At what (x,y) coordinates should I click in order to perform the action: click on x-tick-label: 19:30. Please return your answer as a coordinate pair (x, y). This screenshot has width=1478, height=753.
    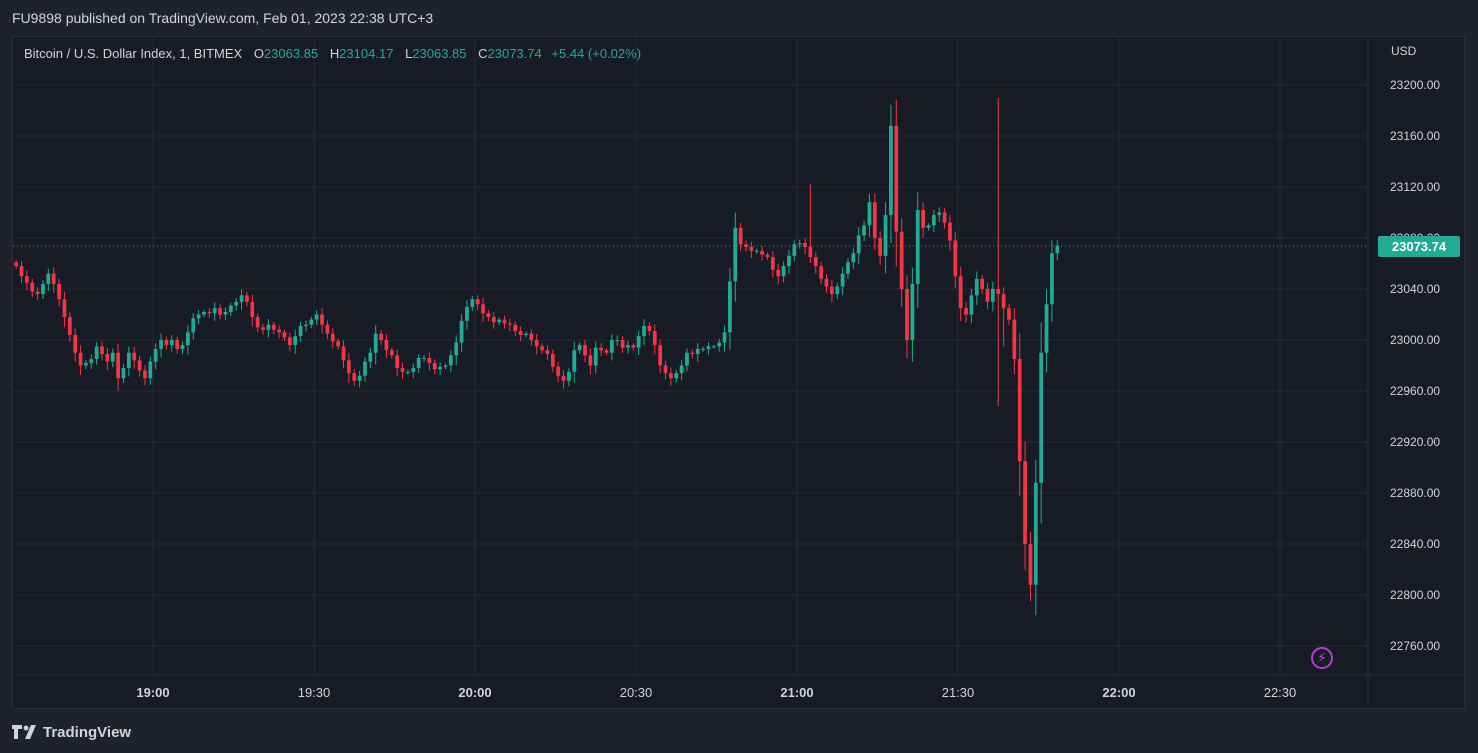
    Looking at the image, I should click on (314, 692).